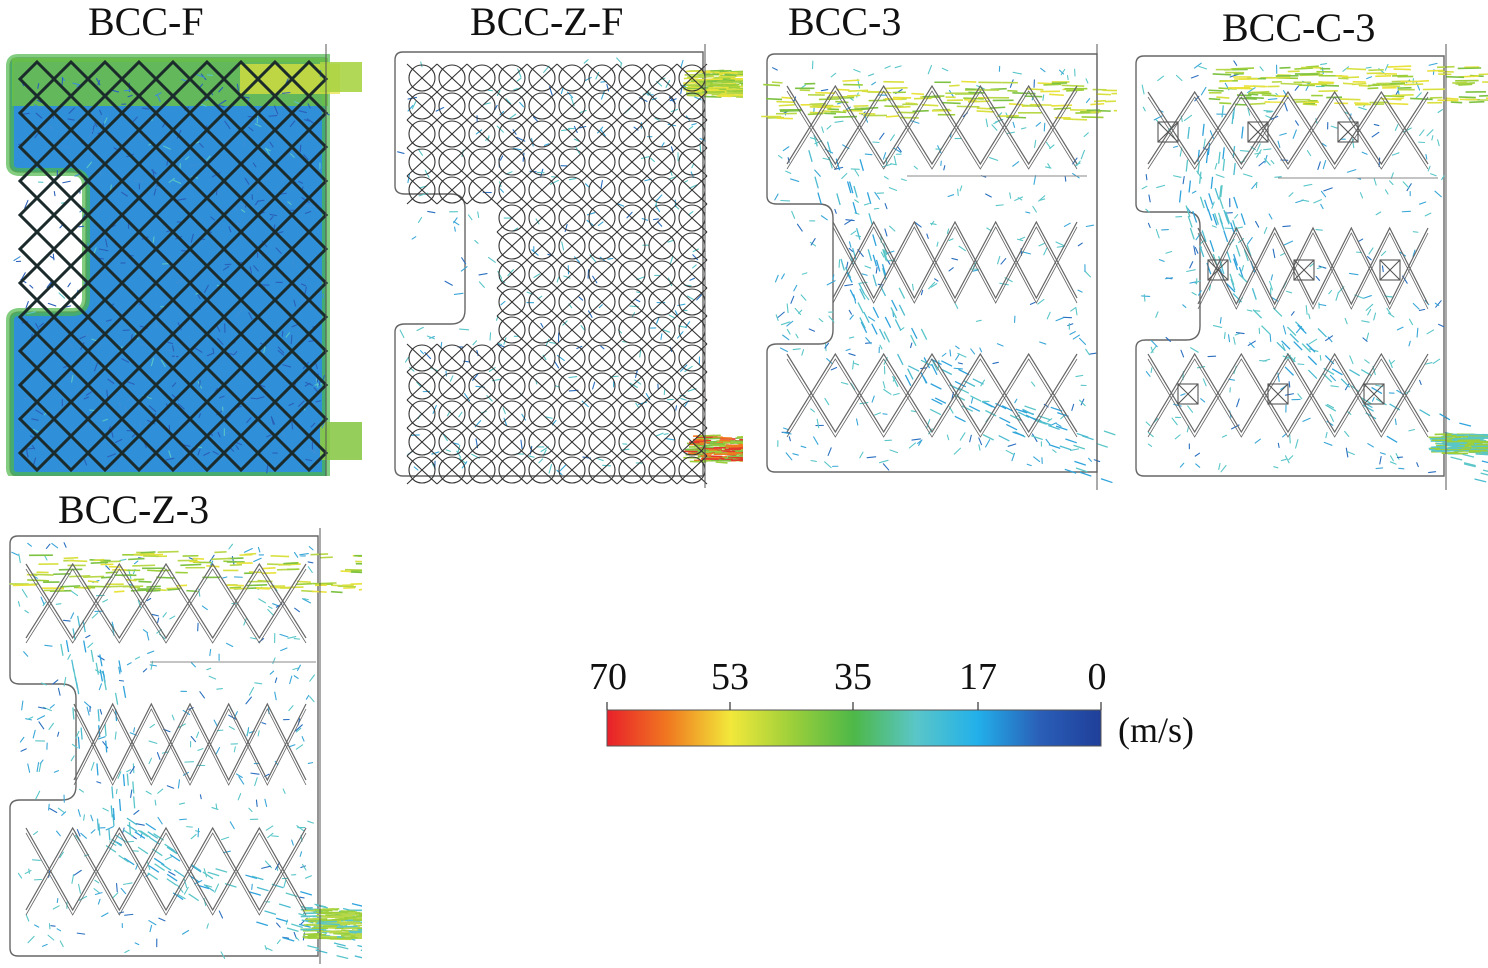 Image resolution: width=1488 pixels, height=968 pixels. What do you see at coordinates (608, 677) in the screenshot?
I see `colorbar-tick-label: 70` at bounding box center [608, 677].